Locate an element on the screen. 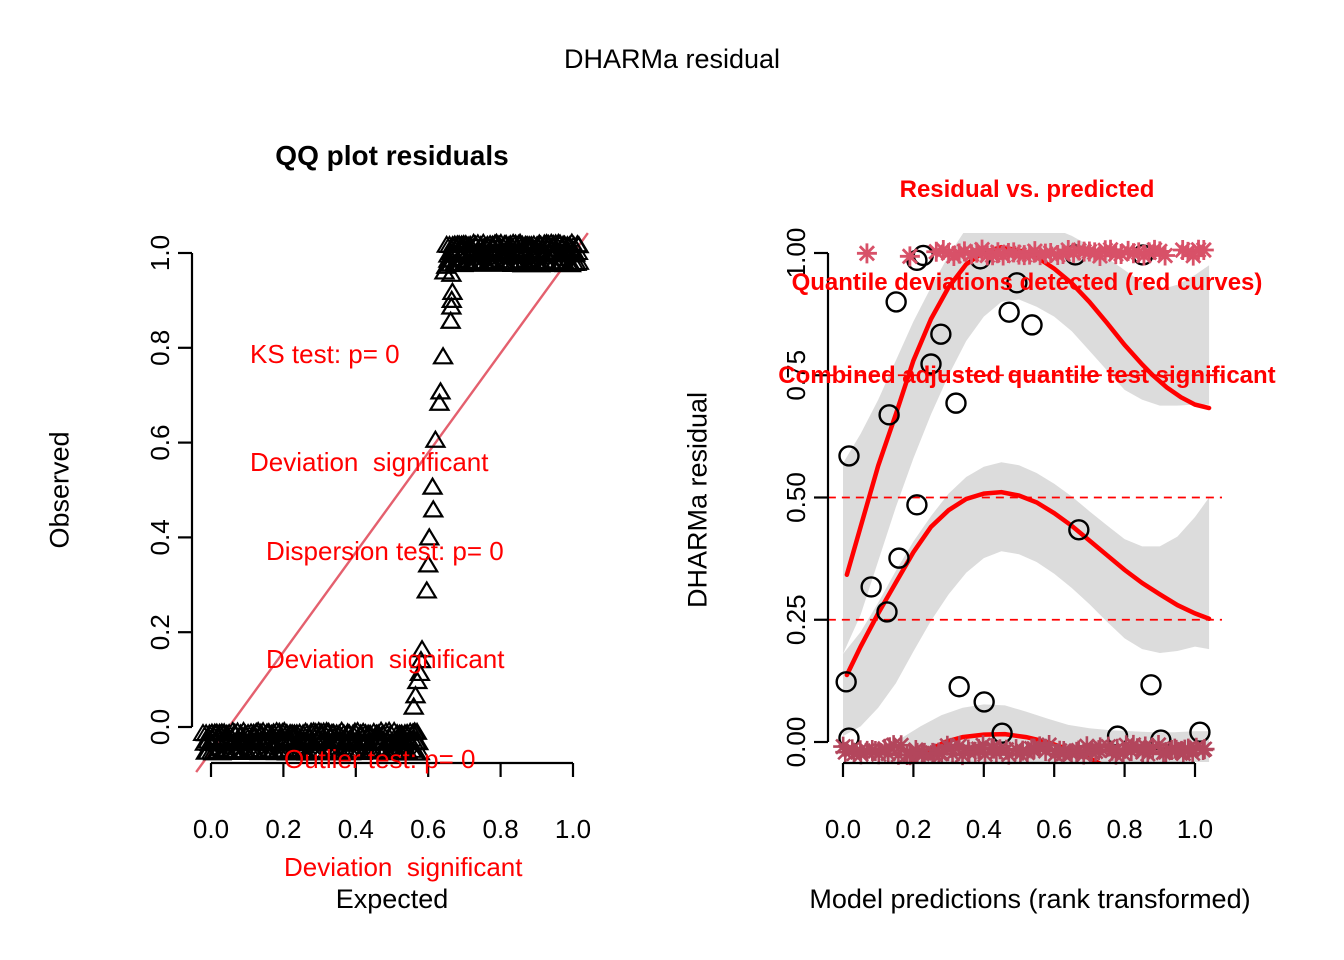 The width and height of the screenshot is (1344, 960). qq-x-tick-label: 1.0 is located at coordinates (573, 829).